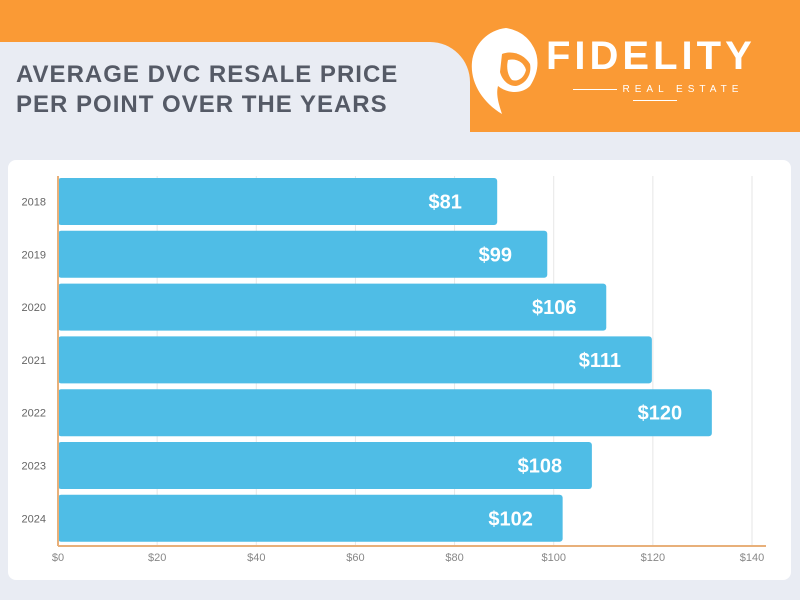 This screenshot has height=600, width=800. Describe the element at coordinates (34, 255) in the screenshot. I see `y-tick-label: 2019` at that location.